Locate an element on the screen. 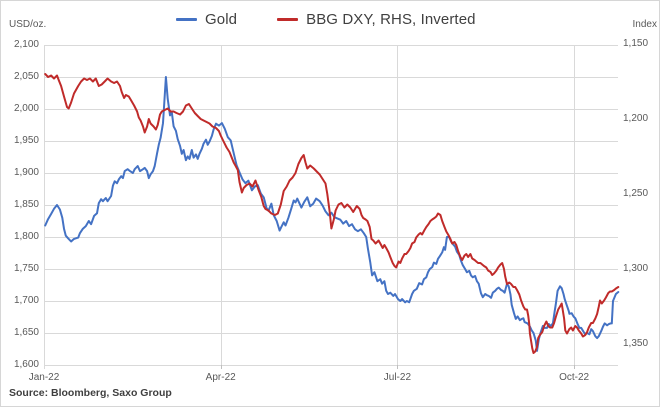 This screenshot has width=660, height=407. x-axis-tick-label: Apr-22 is located at coordinates (220, 377).